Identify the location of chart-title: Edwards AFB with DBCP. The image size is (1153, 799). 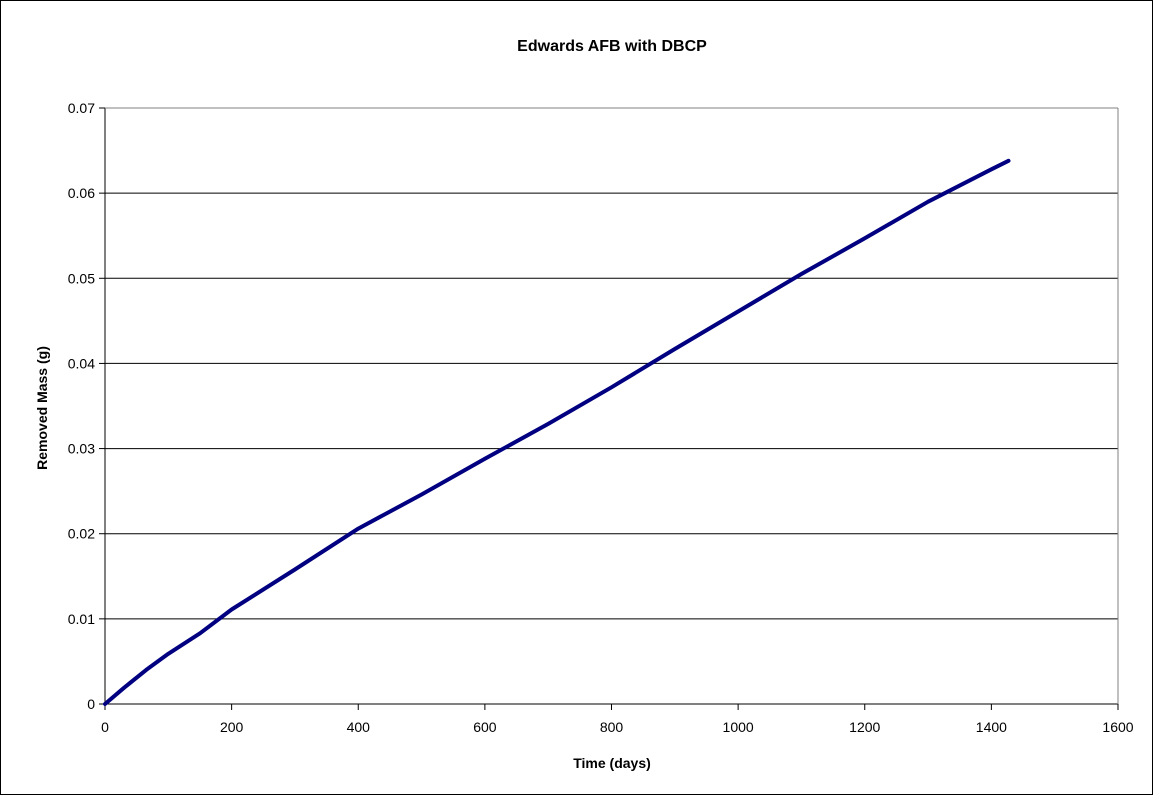
(612, 46).